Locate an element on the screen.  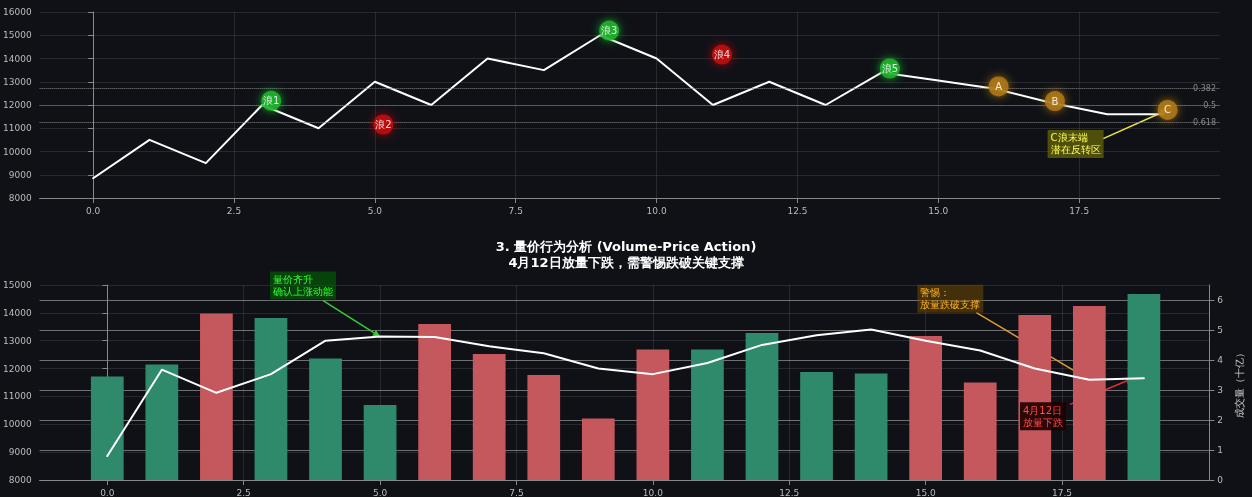
data-label: 浪4 is located at coordinates (722, 55).